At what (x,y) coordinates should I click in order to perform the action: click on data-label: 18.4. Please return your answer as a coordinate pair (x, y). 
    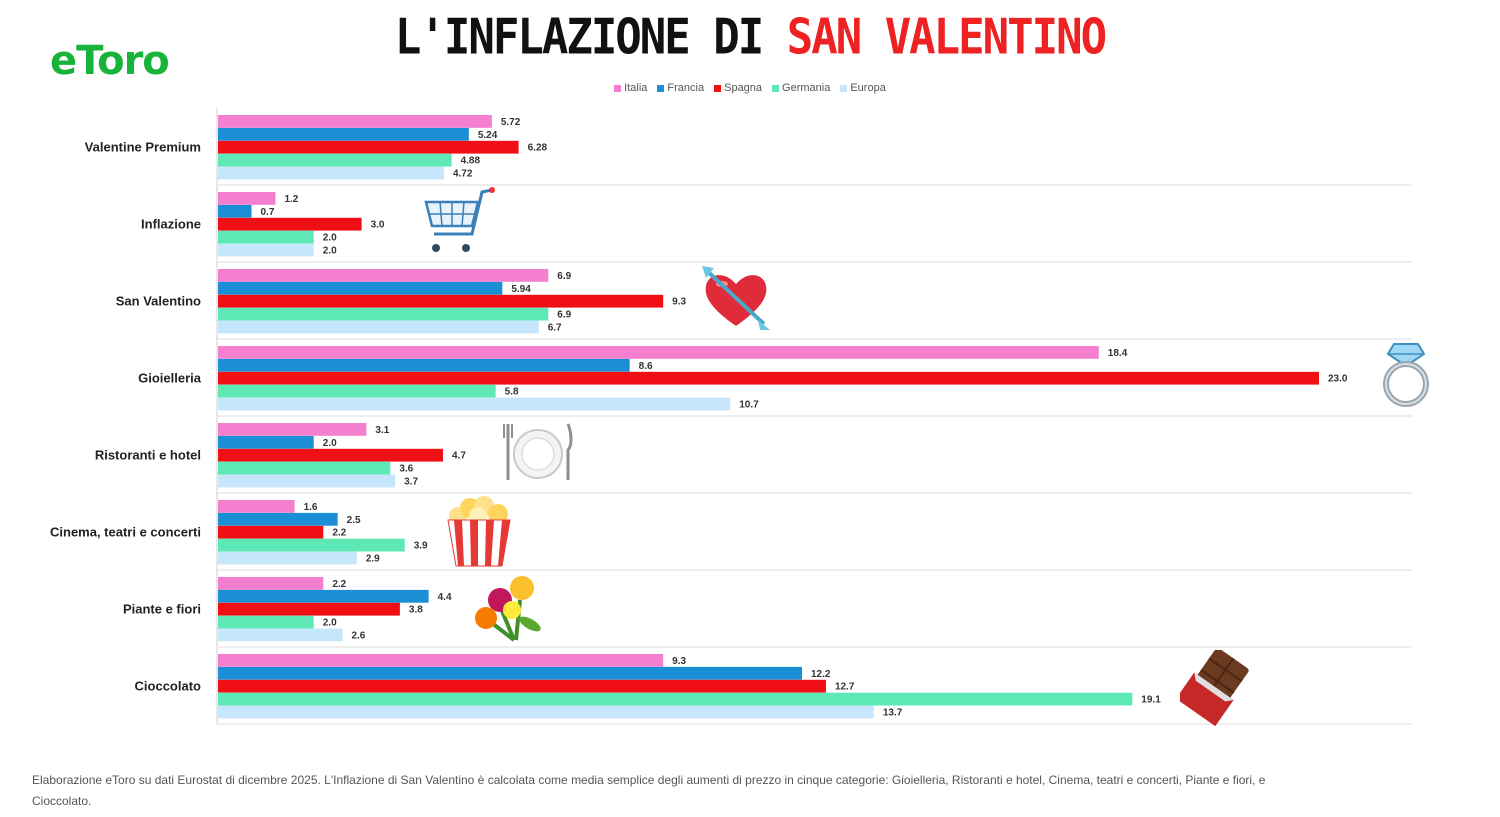
    Looking at the image, I should click on (1118, 353).